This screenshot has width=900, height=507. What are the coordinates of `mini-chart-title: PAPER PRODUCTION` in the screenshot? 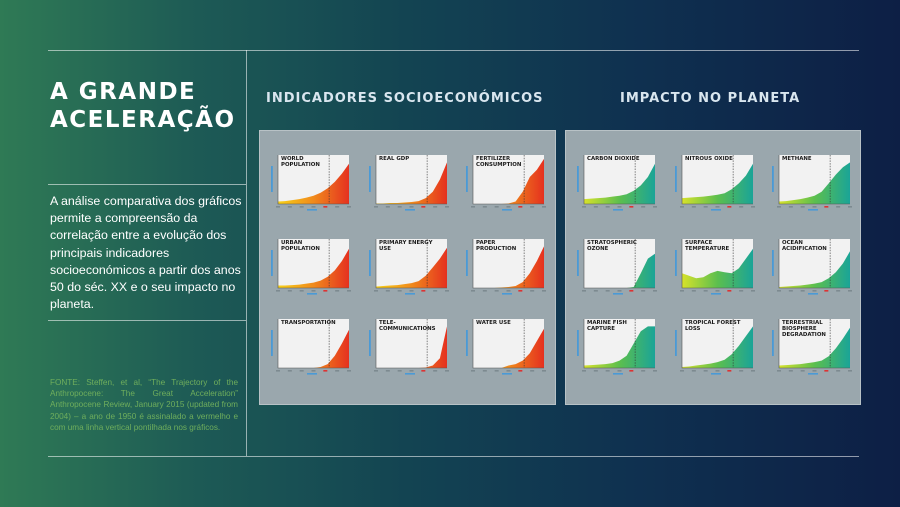 It's located at (496, 246).